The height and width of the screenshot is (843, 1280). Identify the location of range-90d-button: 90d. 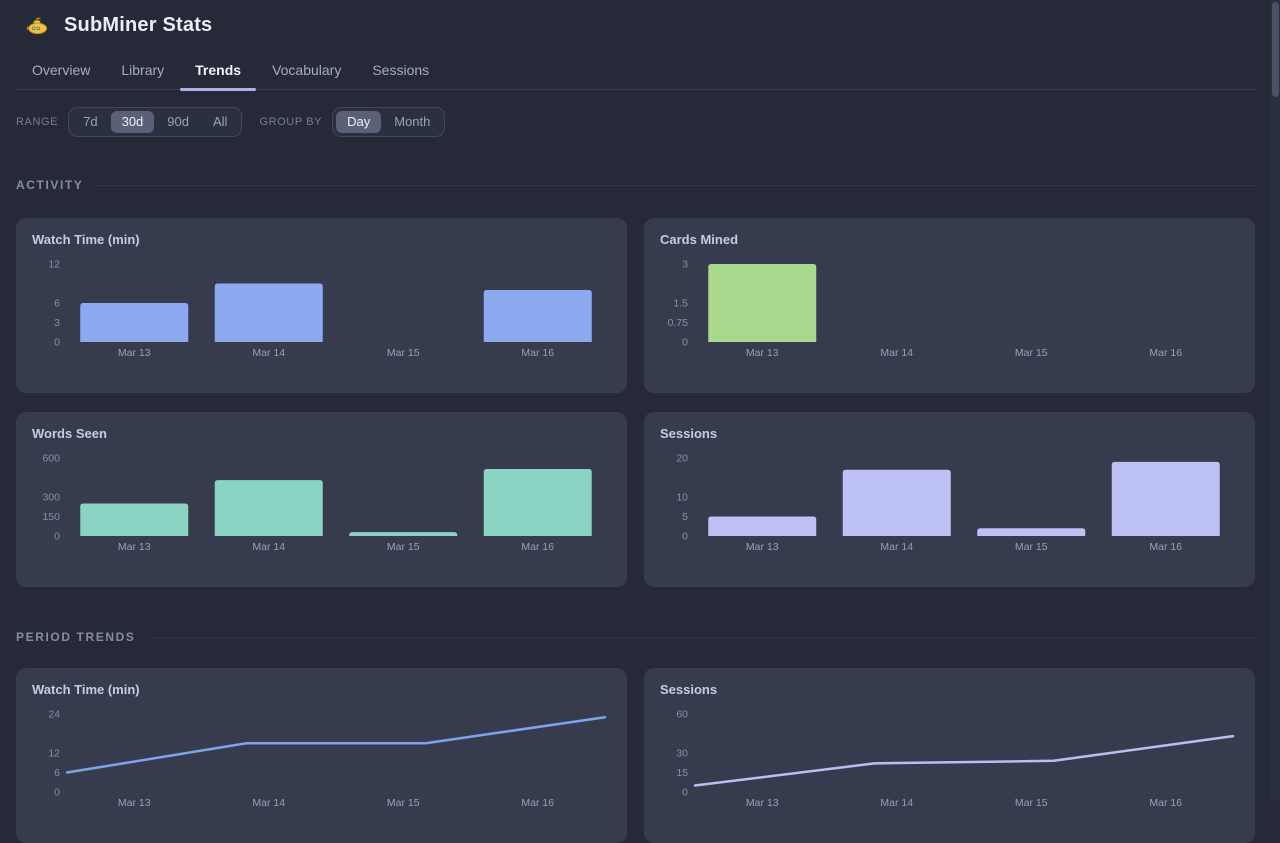
(178, 122).